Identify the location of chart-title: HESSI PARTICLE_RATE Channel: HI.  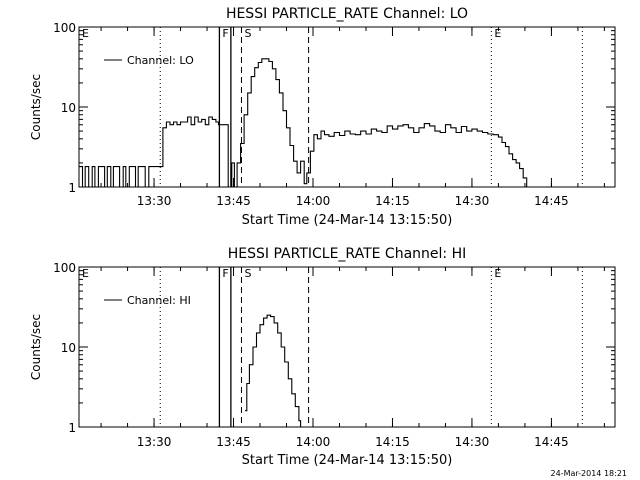
(347, 254).